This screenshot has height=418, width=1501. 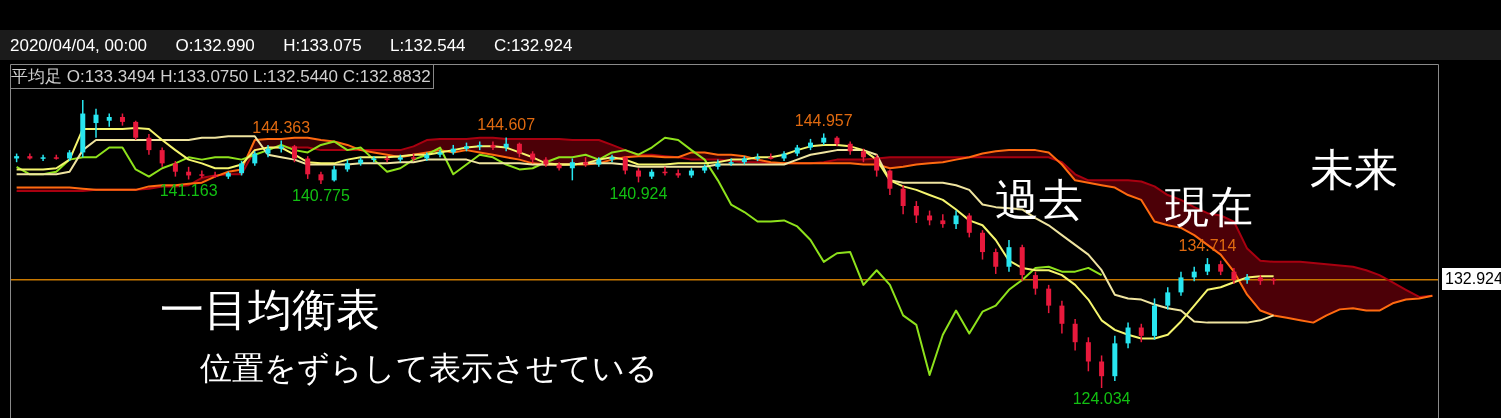 What do you see at coordinates (291, 46) in the screenshot?
I see `chart-title: 2020/04/04, 00:00 O:132.990 H:133.075 L:132.544 C:132.924` at bounding box center [291, 46].